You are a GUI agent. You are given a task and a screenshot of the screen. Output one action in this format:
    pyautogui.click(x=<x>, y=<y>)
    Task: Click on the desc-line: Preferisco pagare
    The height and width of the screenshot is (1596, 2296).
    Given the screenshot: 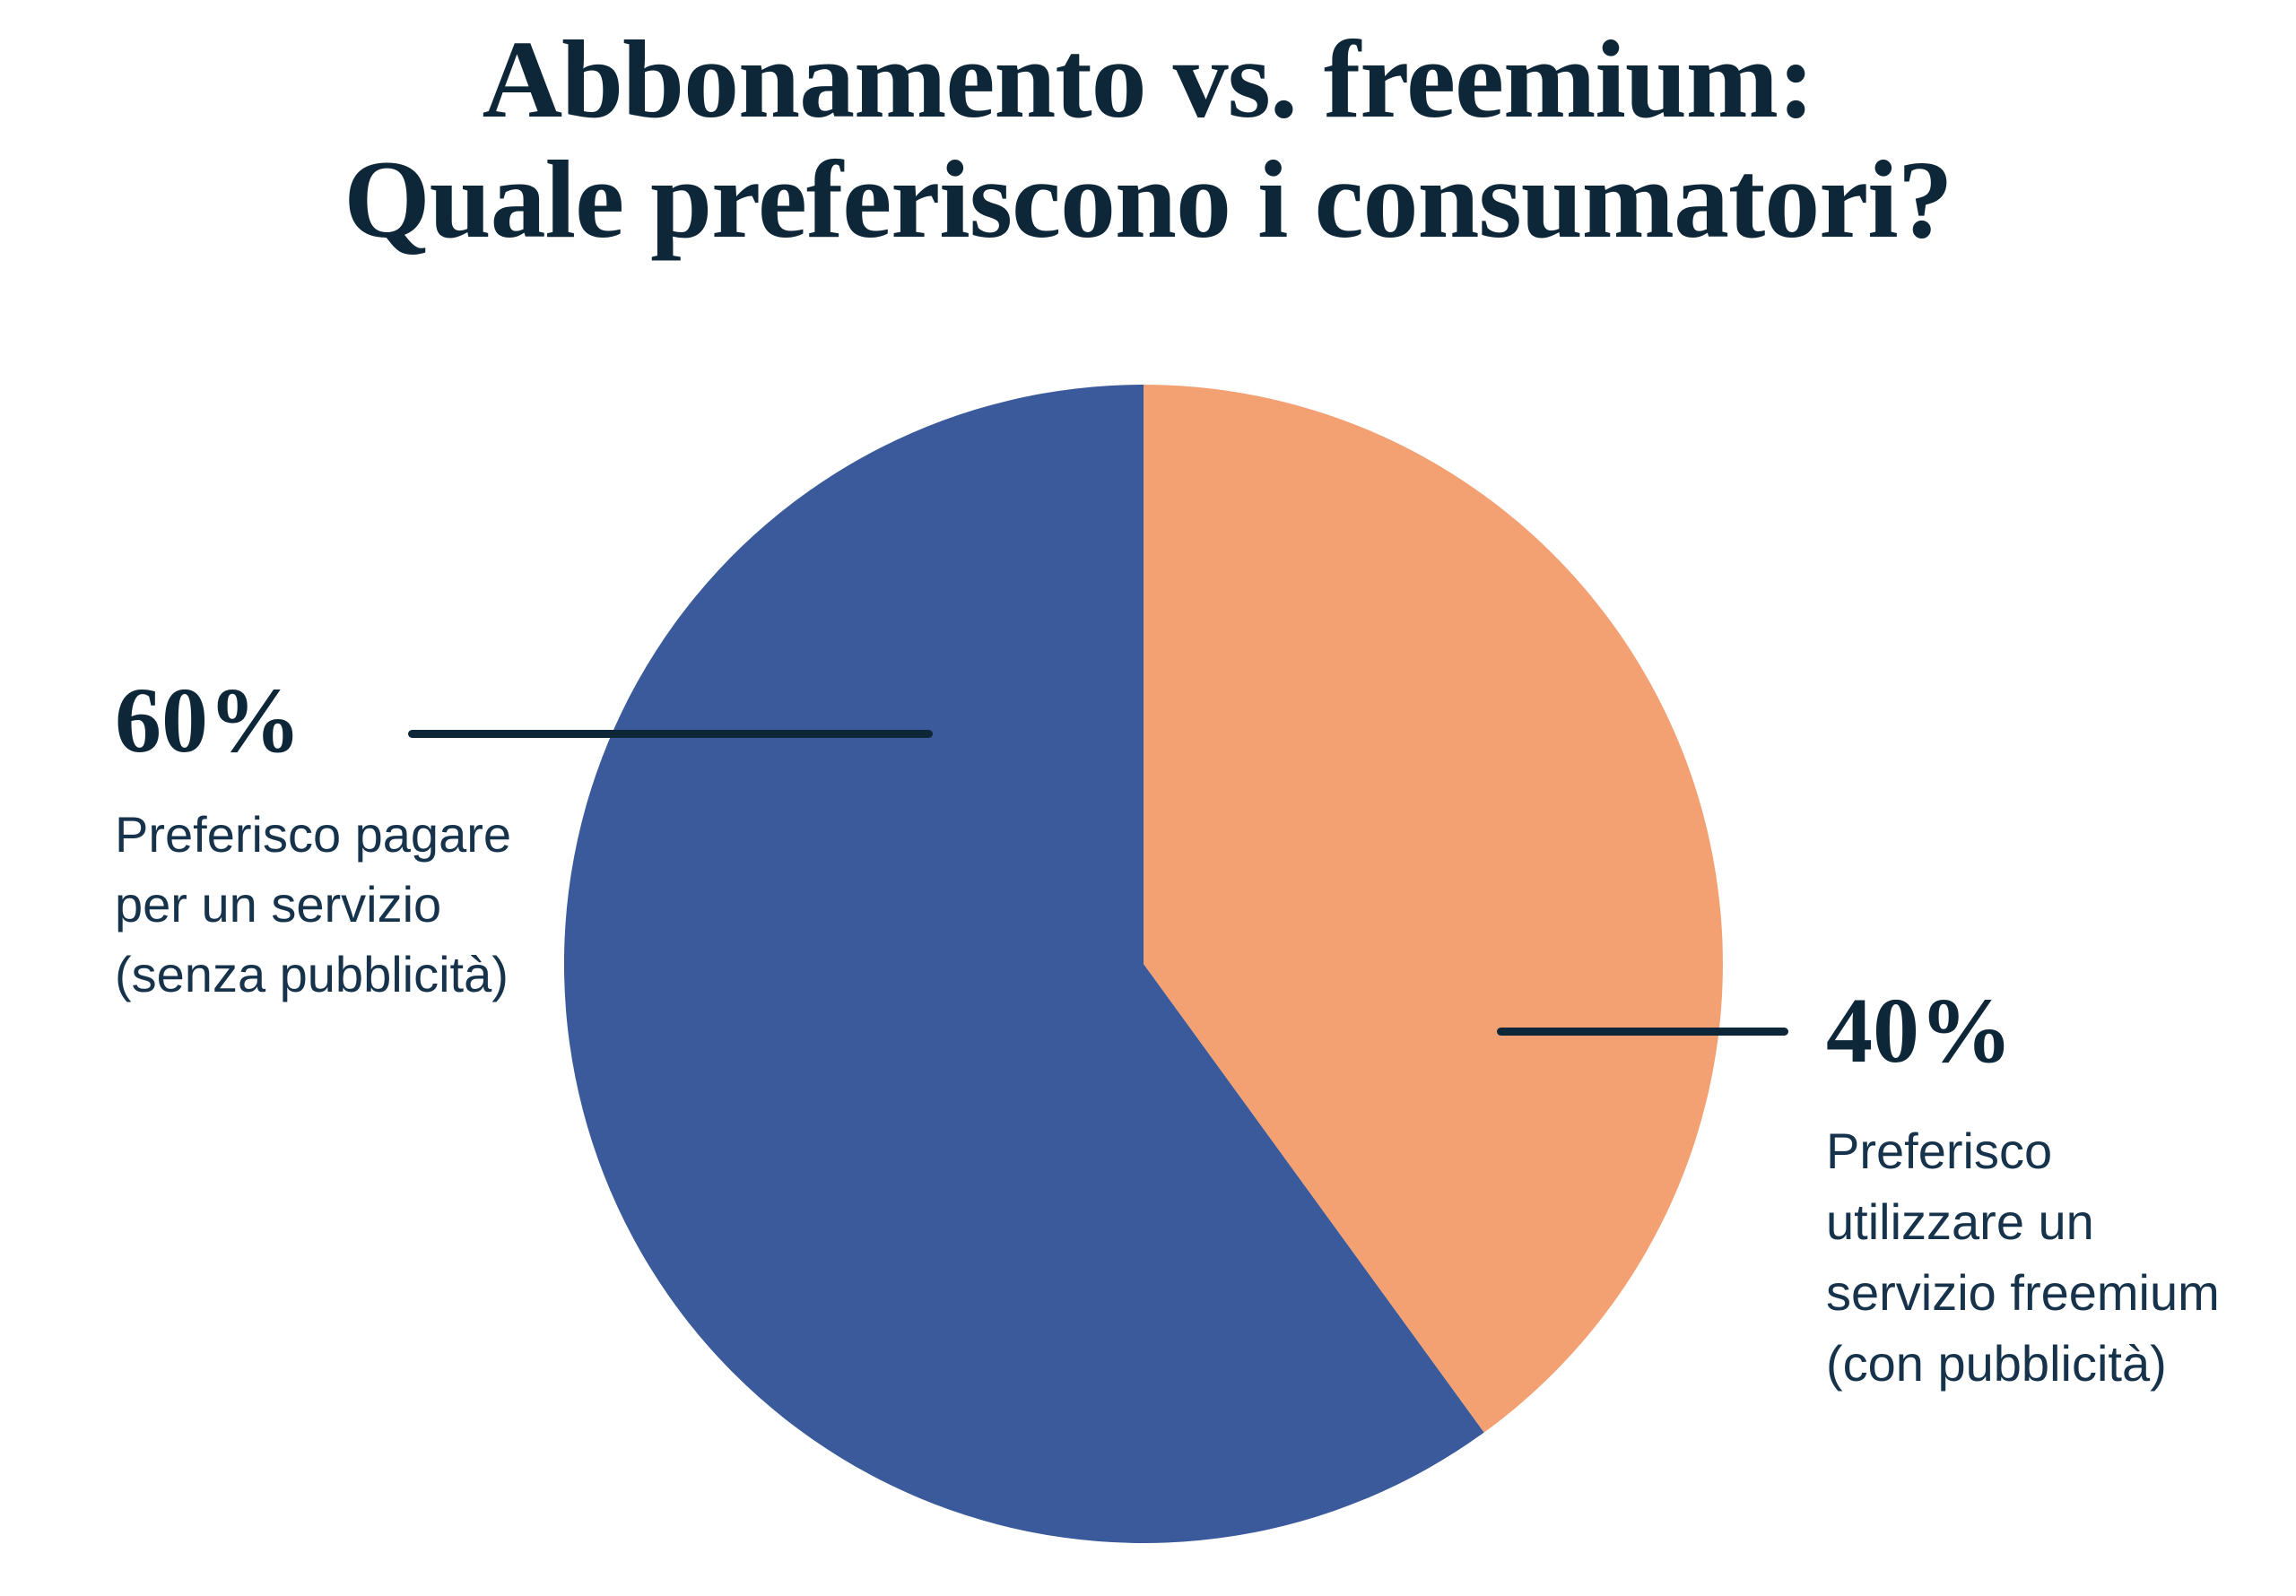 What is the action you would take?
    pyautogui.click(x=313, y=834)
    